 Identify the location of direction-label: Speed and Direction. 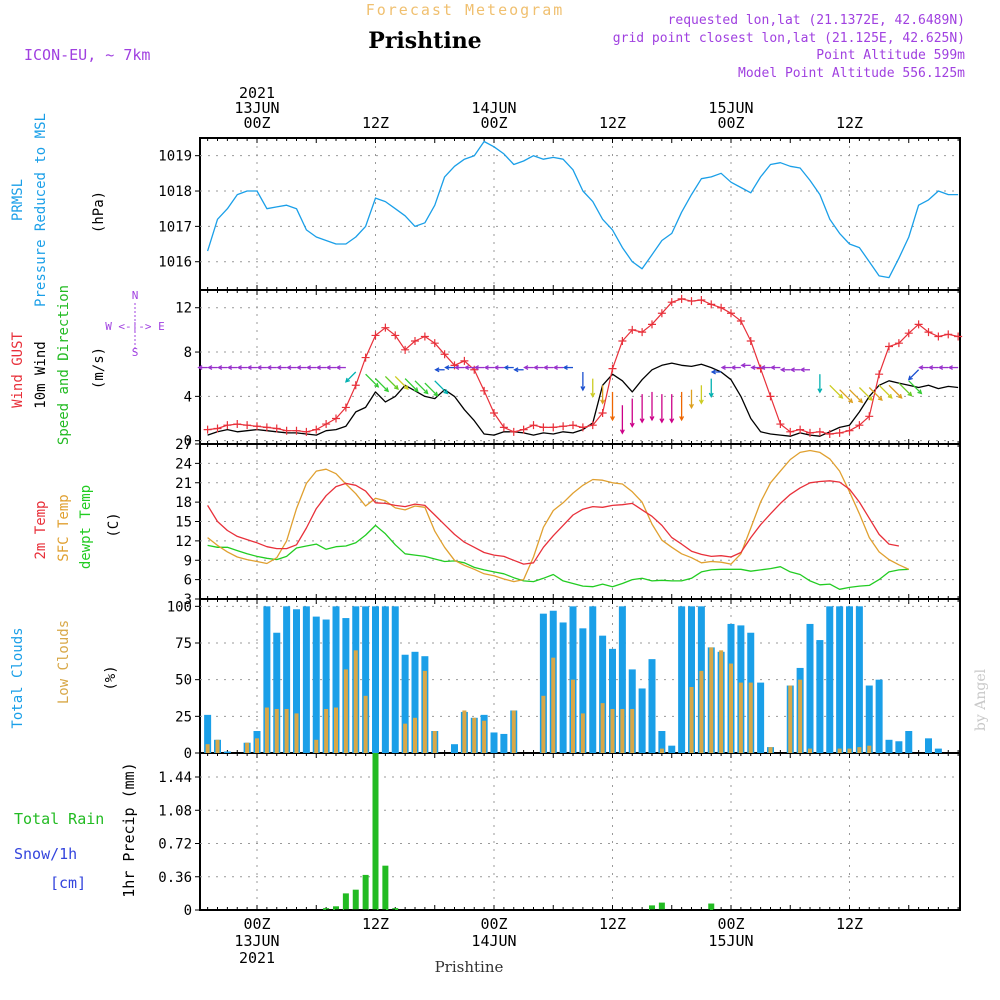
(64, 365).